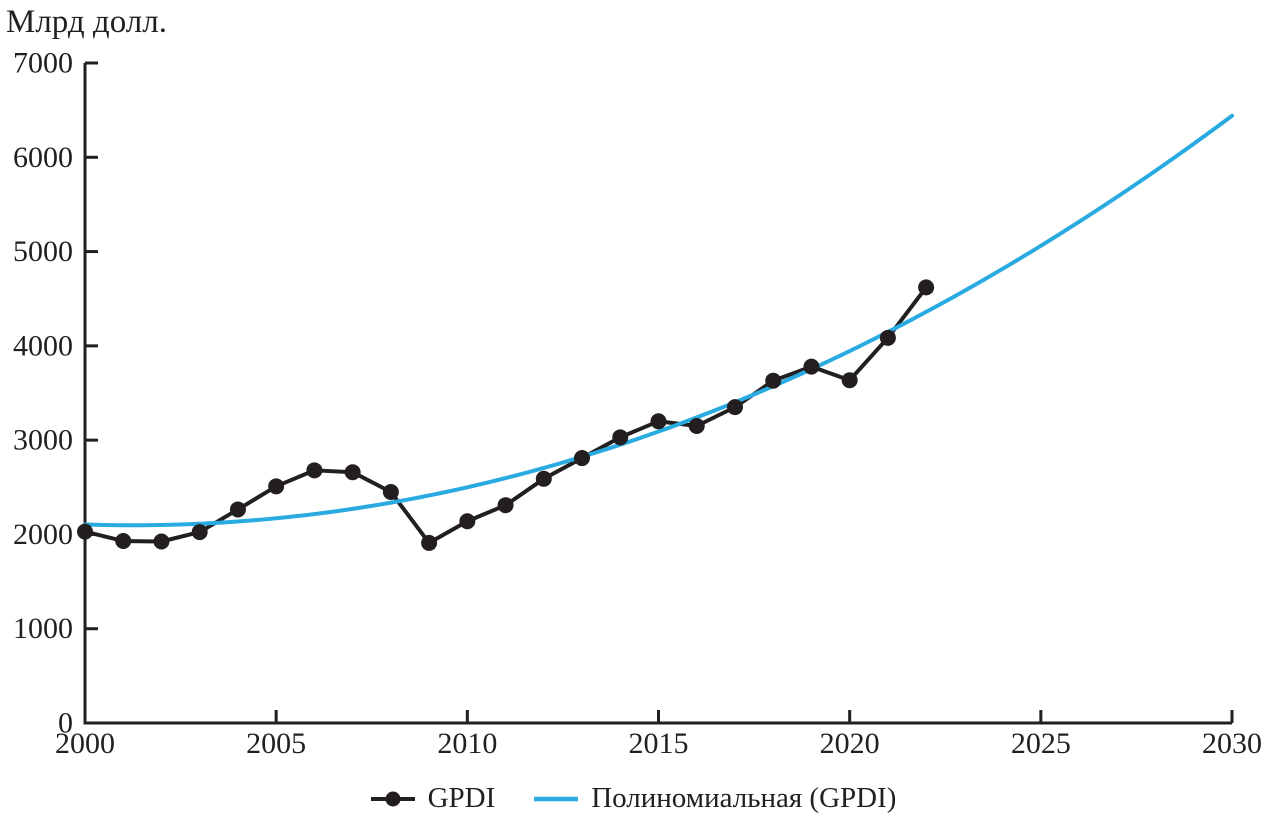 The image size is (1266, 832). Describe the element at coordinates (734, 407) in the screenshot. I see `gpdi-point-2017` at that location.